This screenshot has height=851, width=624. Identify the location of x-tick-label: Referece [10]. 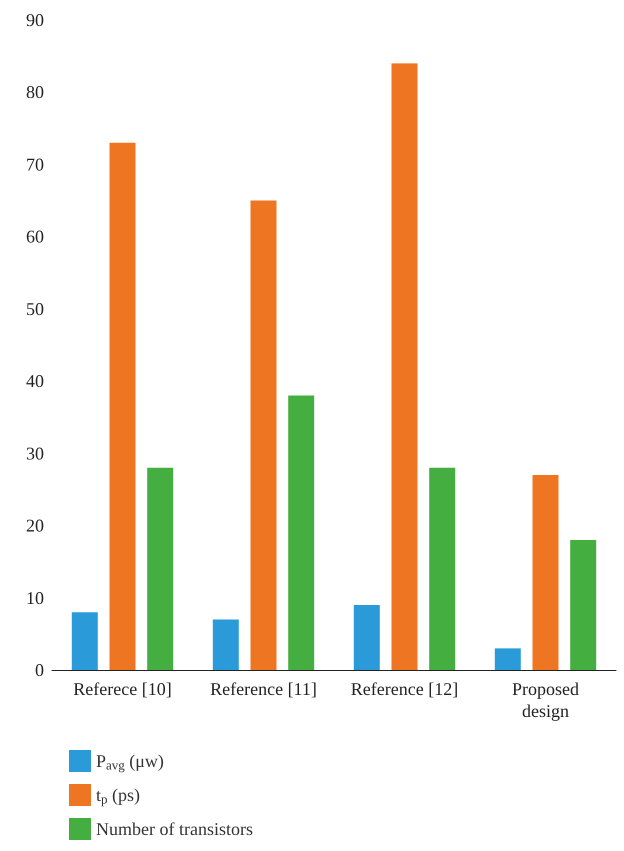
(122, 689).